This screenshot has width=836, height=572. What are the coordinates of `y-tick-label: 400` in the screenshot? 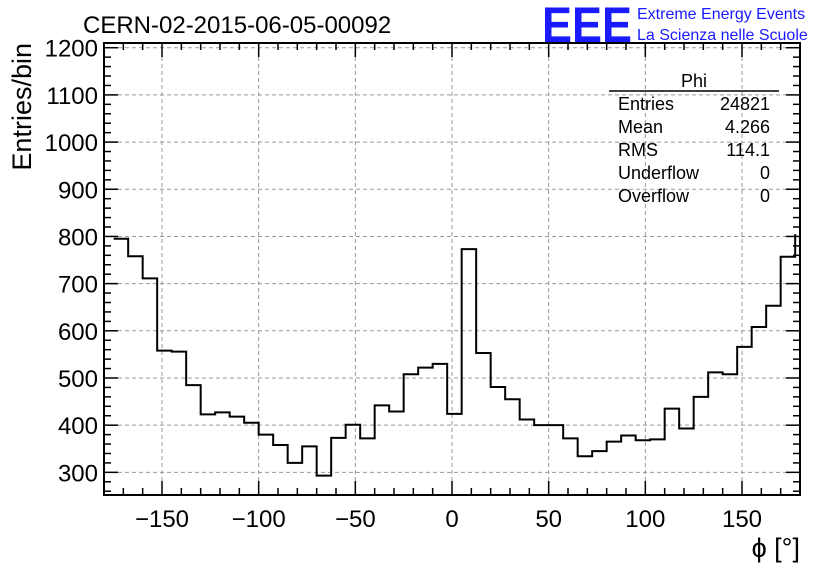 It's located at (78, 426).